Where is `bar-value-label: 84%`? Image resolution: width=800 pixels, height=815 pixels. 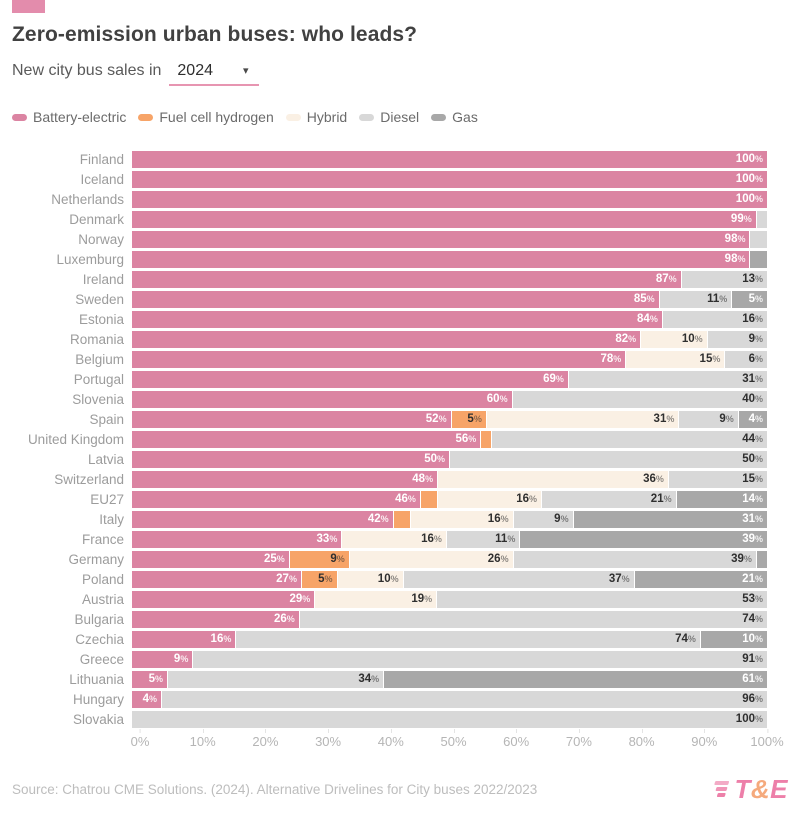 bar-value-label: 84% is located at coordinates (647, 319).